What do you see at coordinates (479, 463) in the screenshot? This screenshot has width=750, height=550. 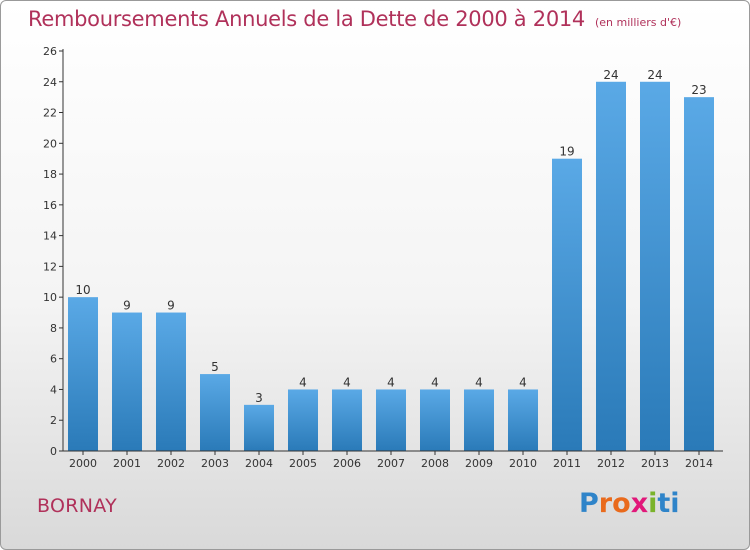 I see `x-tick-label: 2009` at bounding box center [479, 463].